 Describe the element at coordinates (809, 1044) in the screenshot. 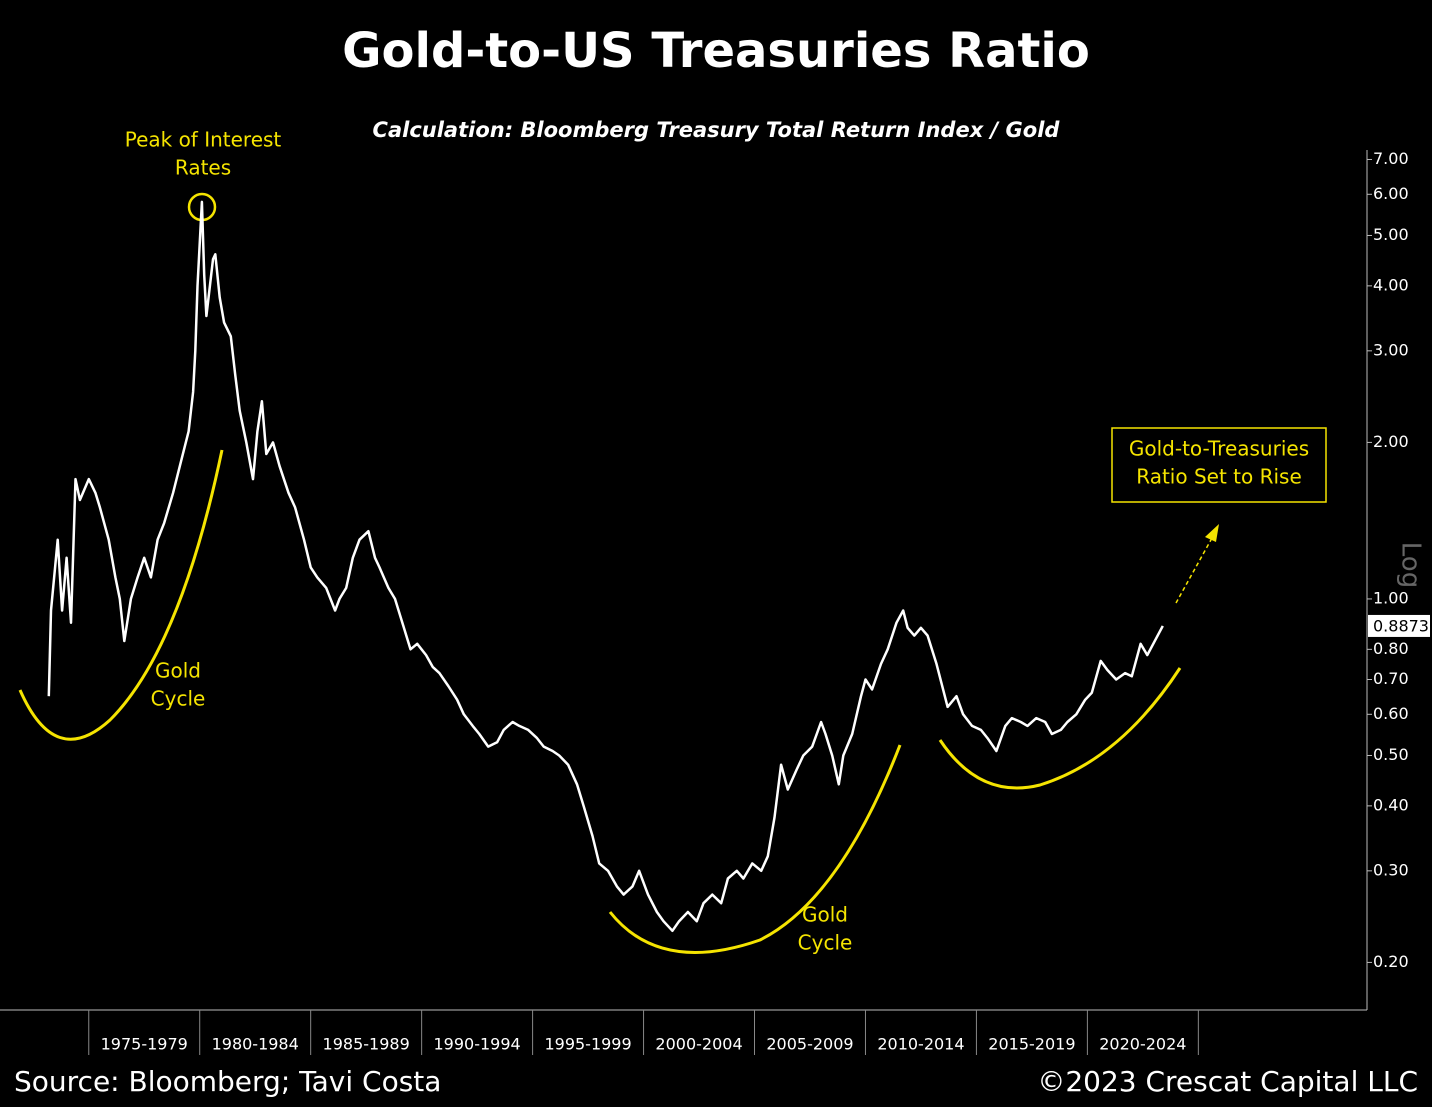

I see `x-tick-label: 2005-2009` at that location.